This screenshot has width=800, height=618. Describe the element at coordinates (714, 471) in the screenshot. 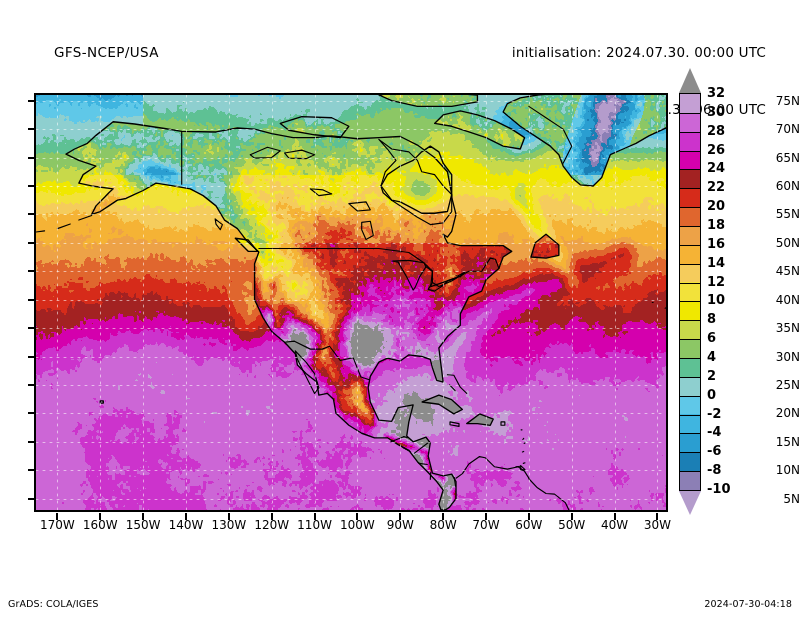

I see `colorbar-tick-label: -8` at that location.